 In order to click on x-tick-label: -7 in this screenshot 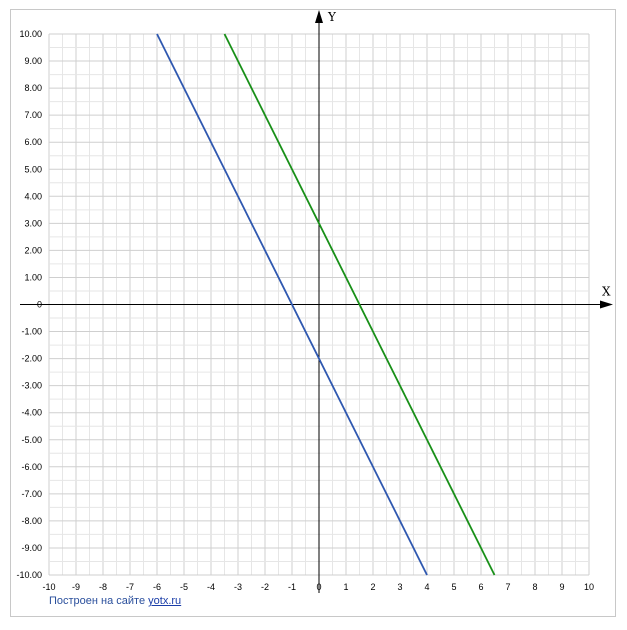, I will do `click(130, 587)`.